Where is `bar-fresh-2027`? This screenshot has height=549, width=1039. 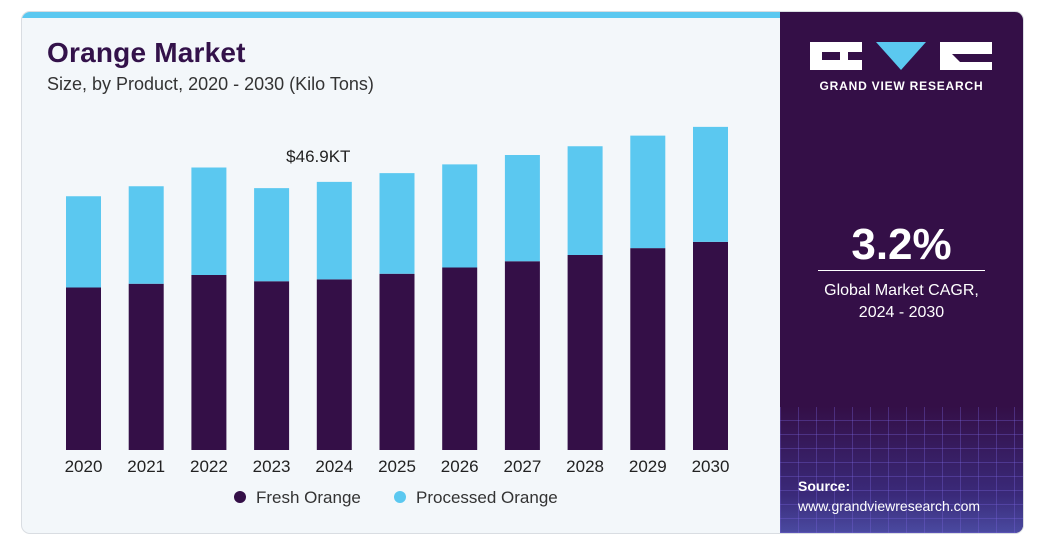 bar-fresh-2027 is located at coordinates (522, 355).